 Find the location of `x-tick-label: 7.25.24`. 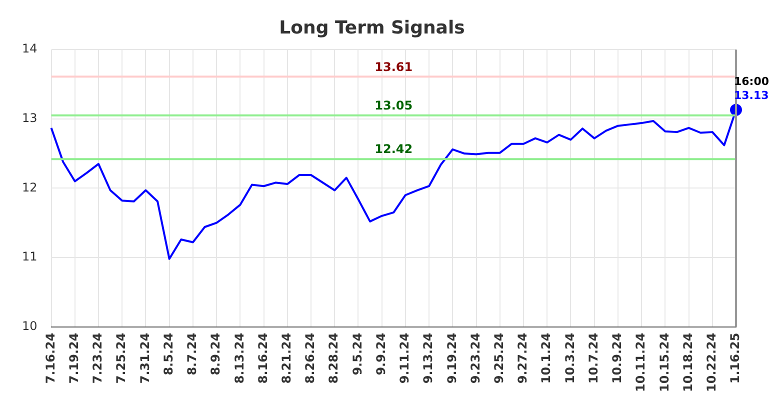

x-tick-label: 7.25.24 is located at coordinates (121, 358).